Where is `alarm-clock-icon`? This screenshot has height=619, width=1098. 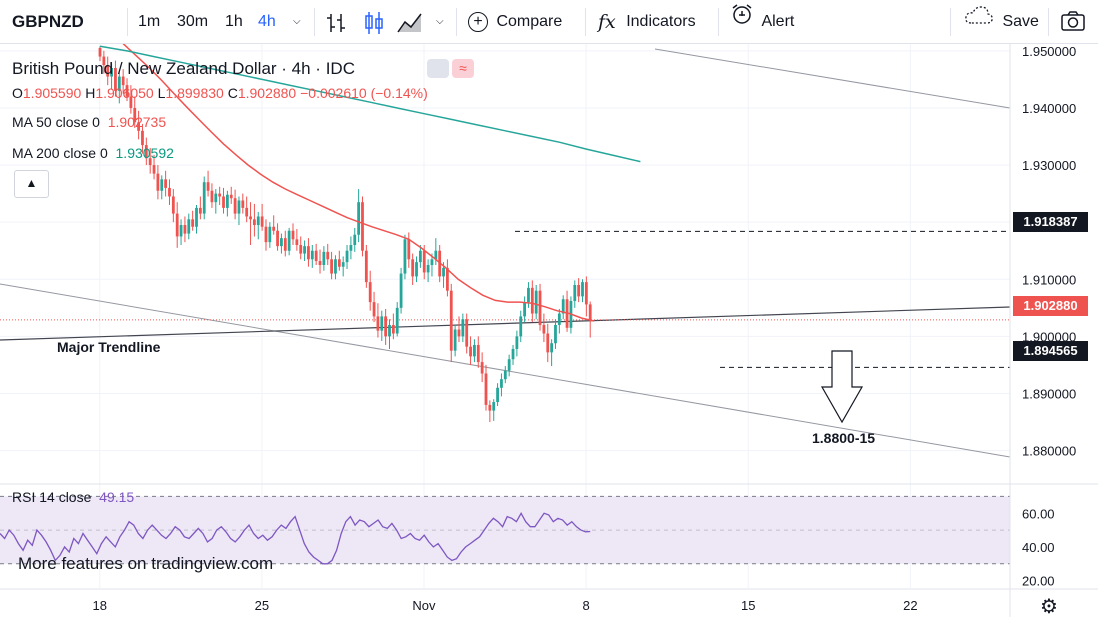 alarm-clock-icon is located at coordinates (742, 22).